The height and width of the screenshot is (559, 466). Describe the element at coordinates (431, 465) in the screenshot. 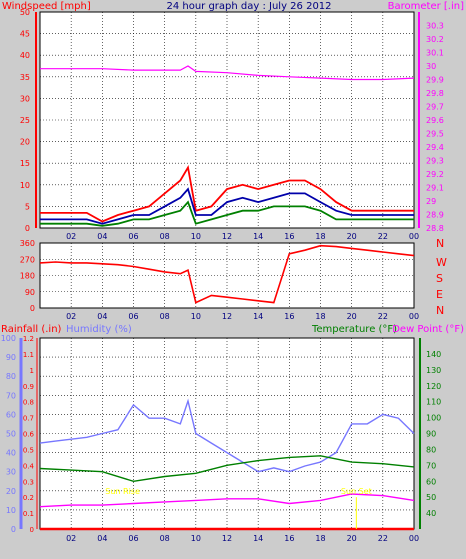

I see `temperature-tick-label: 70` at that location.